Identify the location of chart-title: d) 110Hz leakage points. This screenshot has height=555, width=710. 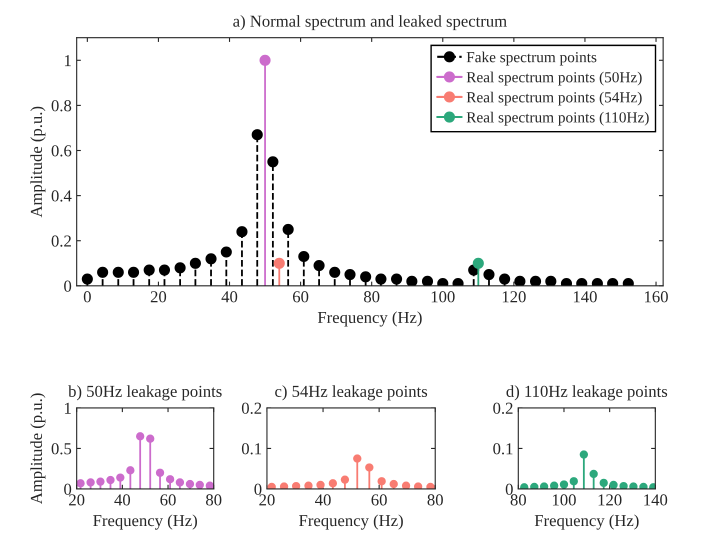
(587, 392).